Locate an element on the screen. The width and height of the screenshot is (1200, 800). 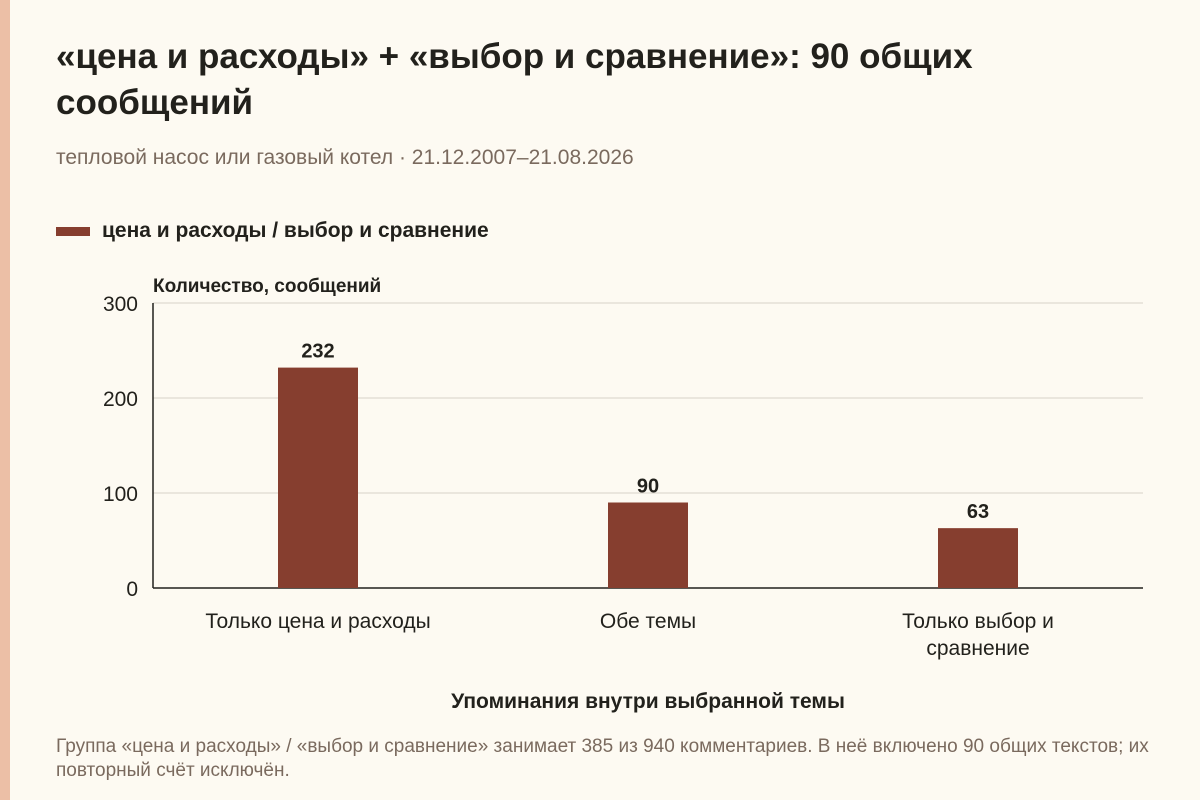
y-tick-label: 0 is located at coordinates (132, 589).